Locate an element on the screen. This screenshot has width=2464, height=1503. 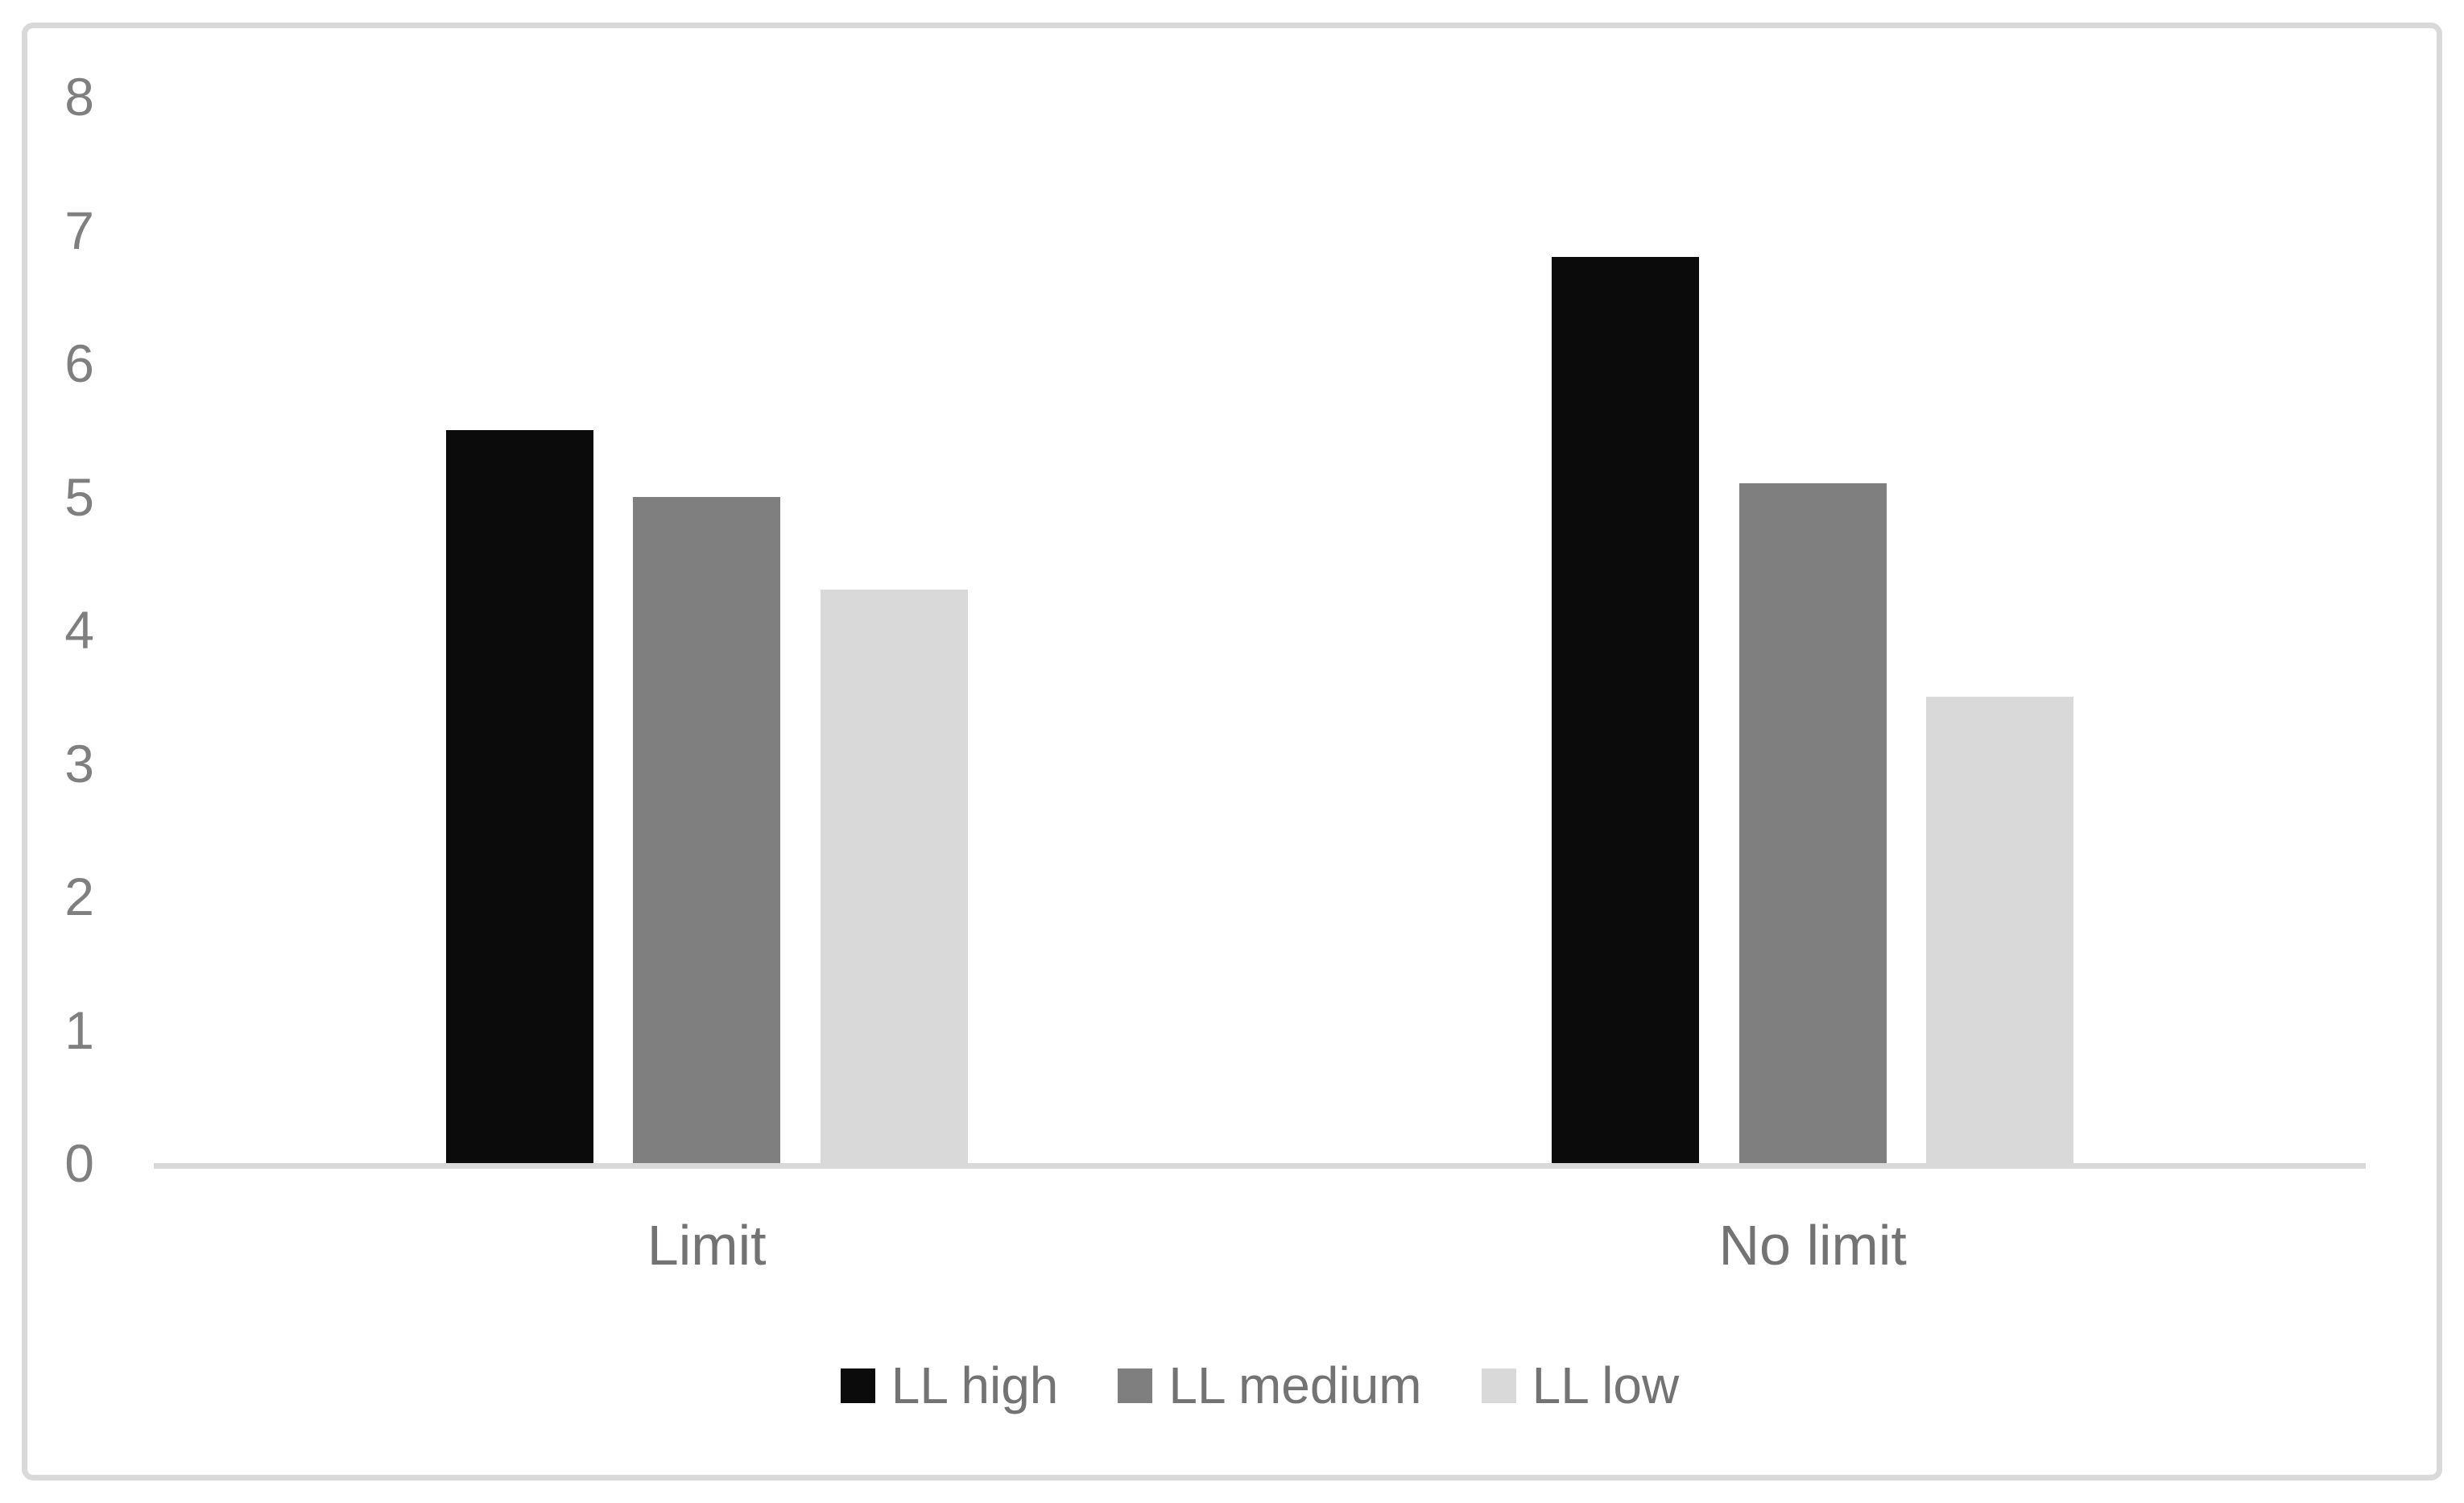
y-axis-tick-label: 5 is located at coordinates (79, 496).